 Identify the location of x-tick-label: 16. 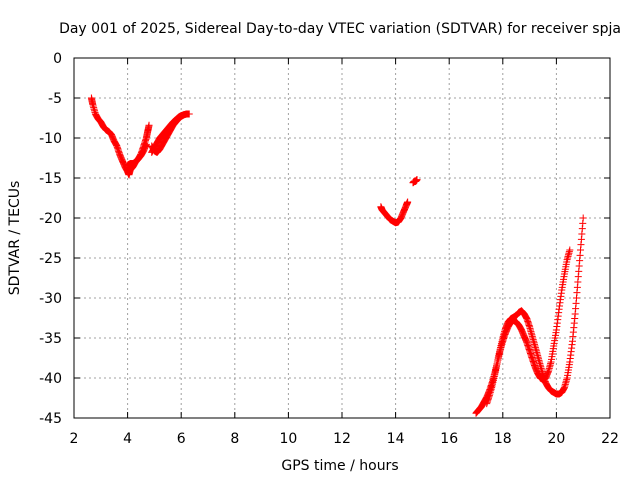
(449, 439).